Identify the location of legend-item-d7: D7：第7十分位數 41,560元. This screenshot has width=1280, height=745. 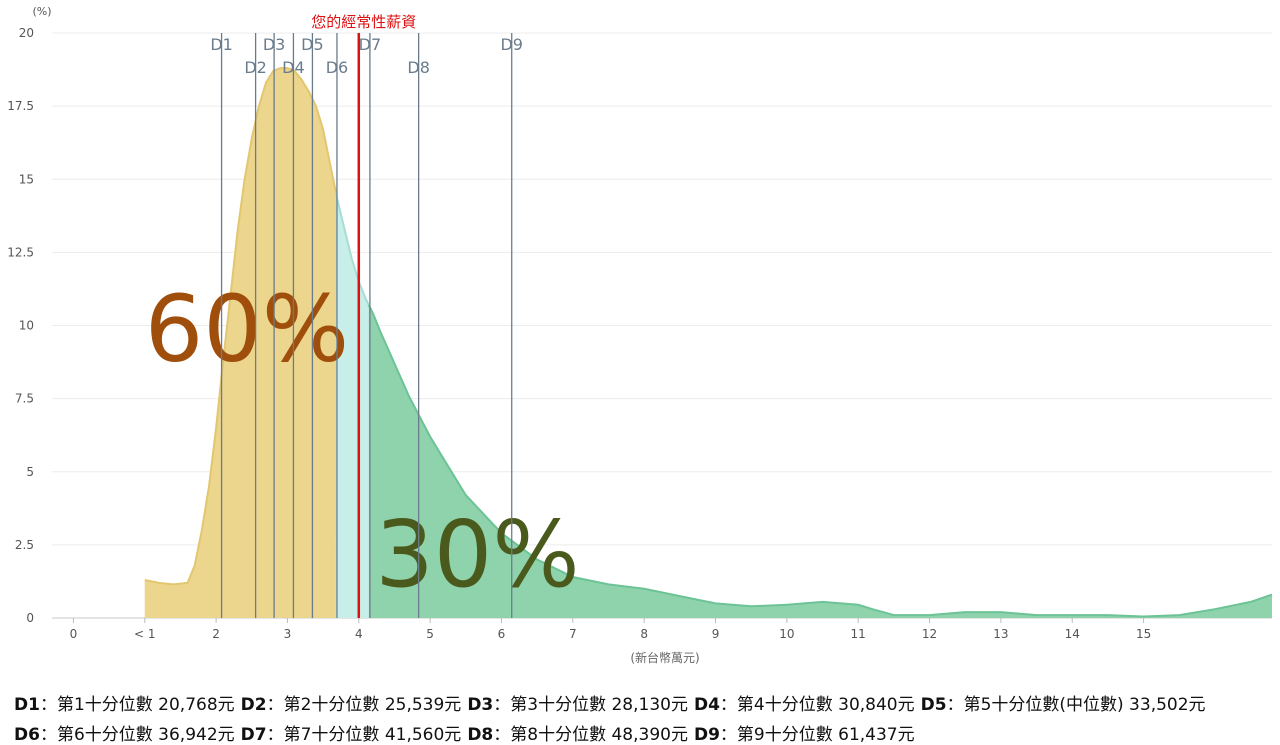
(351, 735).